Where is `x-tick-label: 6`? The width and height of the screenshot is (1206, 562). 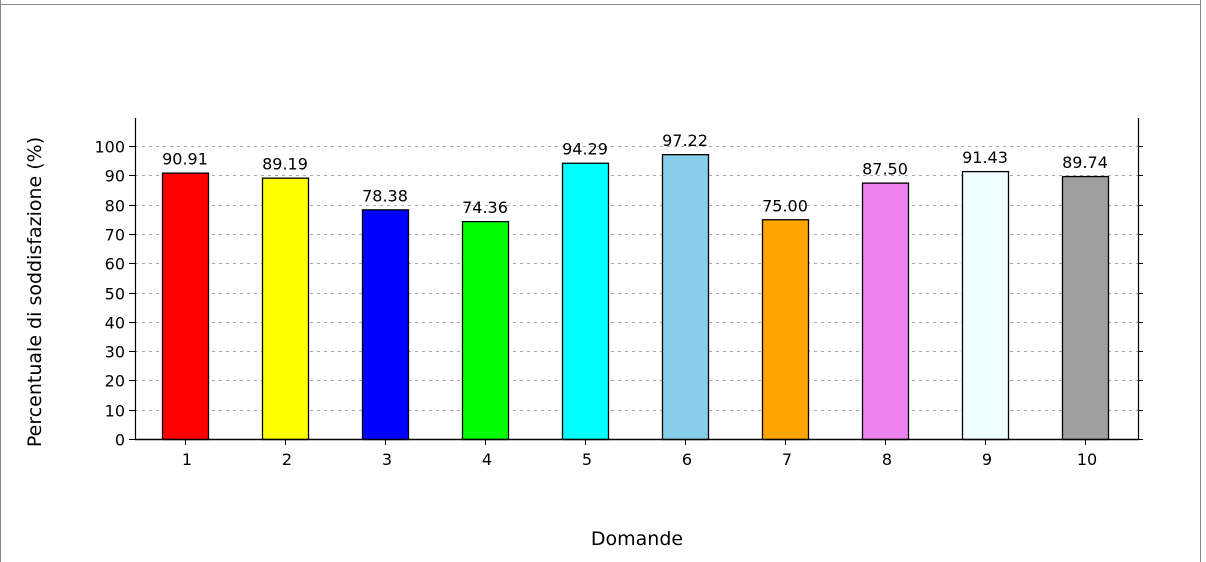
x-tick-label: 6 is located at coordinates (687, 459).